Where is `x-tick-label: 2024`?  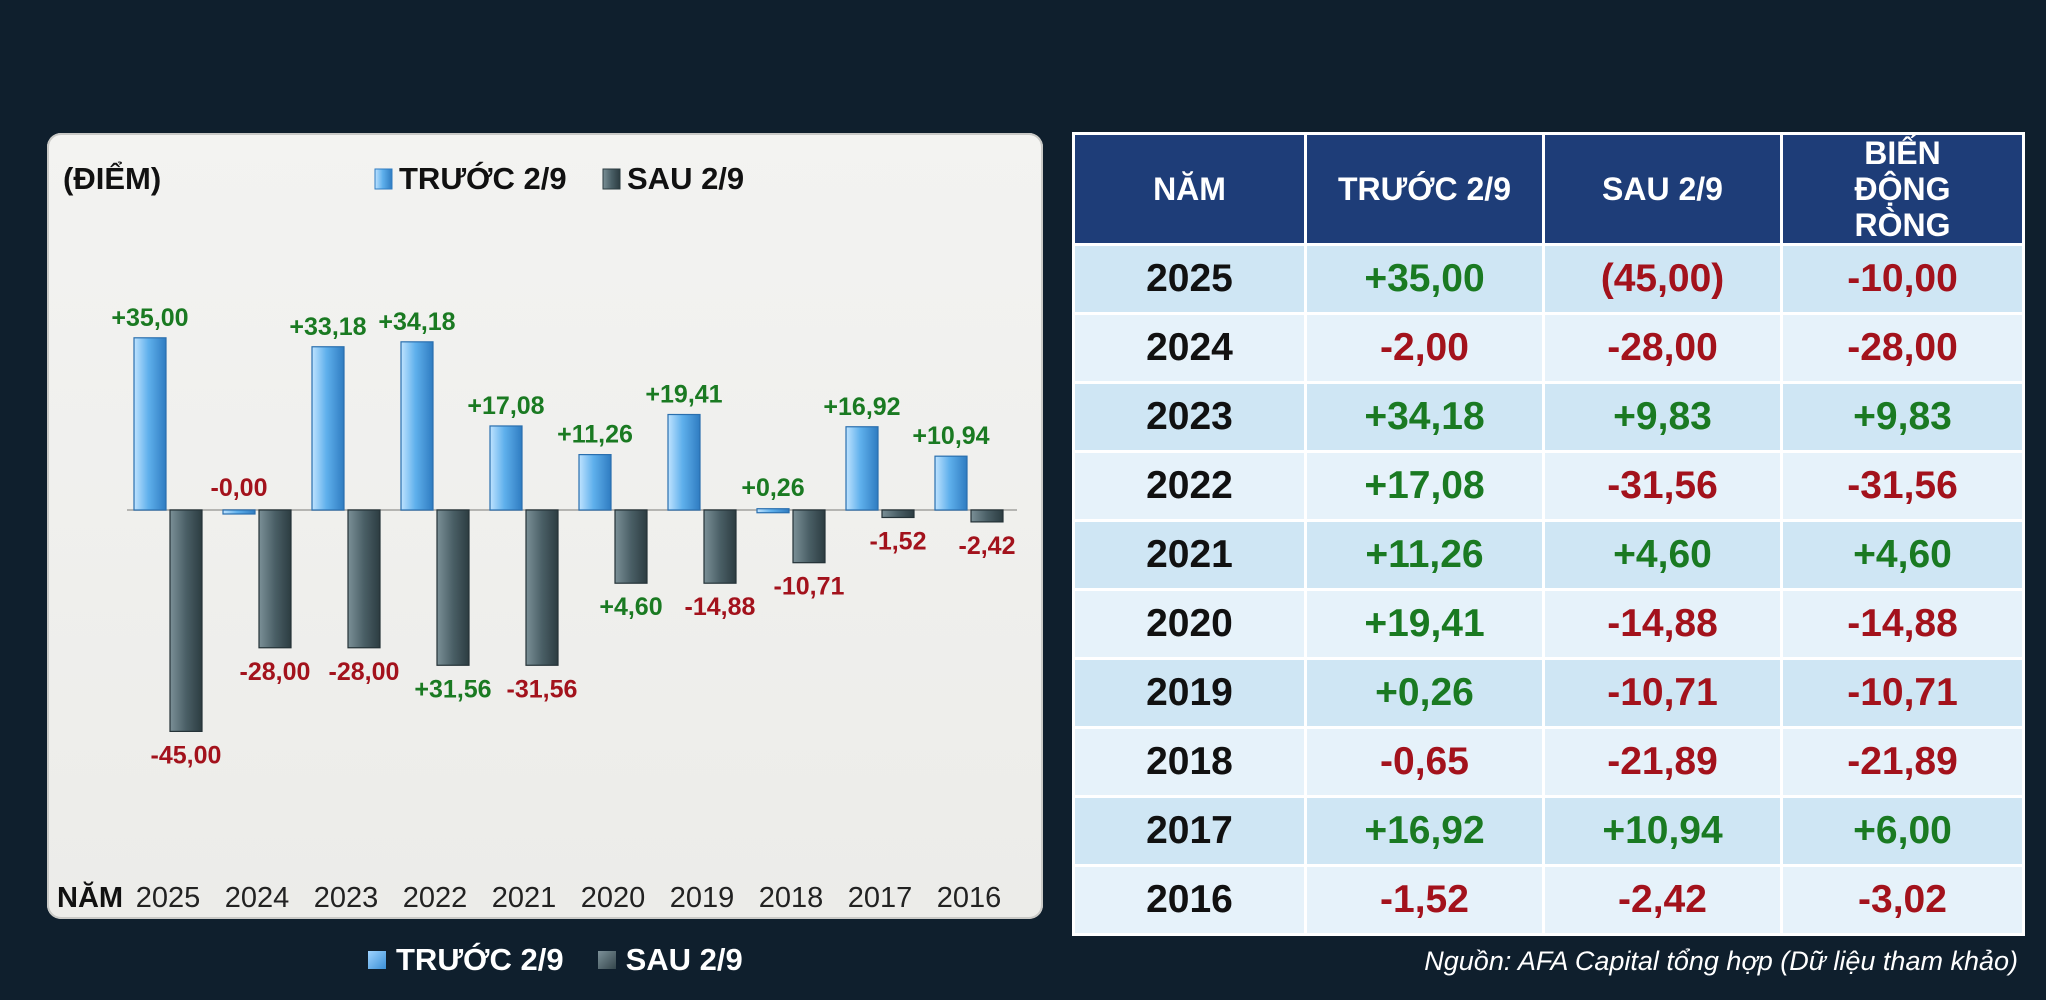 x-tick-label: 2024 is located at coordinates (257, 898).